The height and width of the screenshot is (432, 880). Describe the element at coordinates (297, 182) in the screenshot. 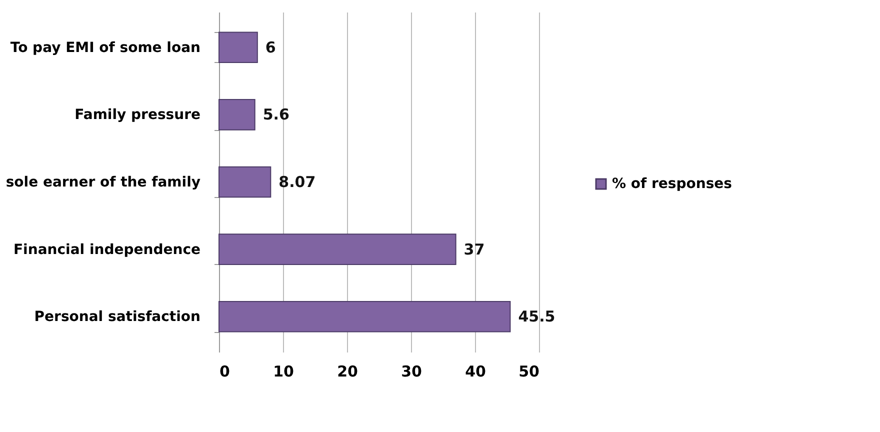

I see `data-label: 8.07` at that location.